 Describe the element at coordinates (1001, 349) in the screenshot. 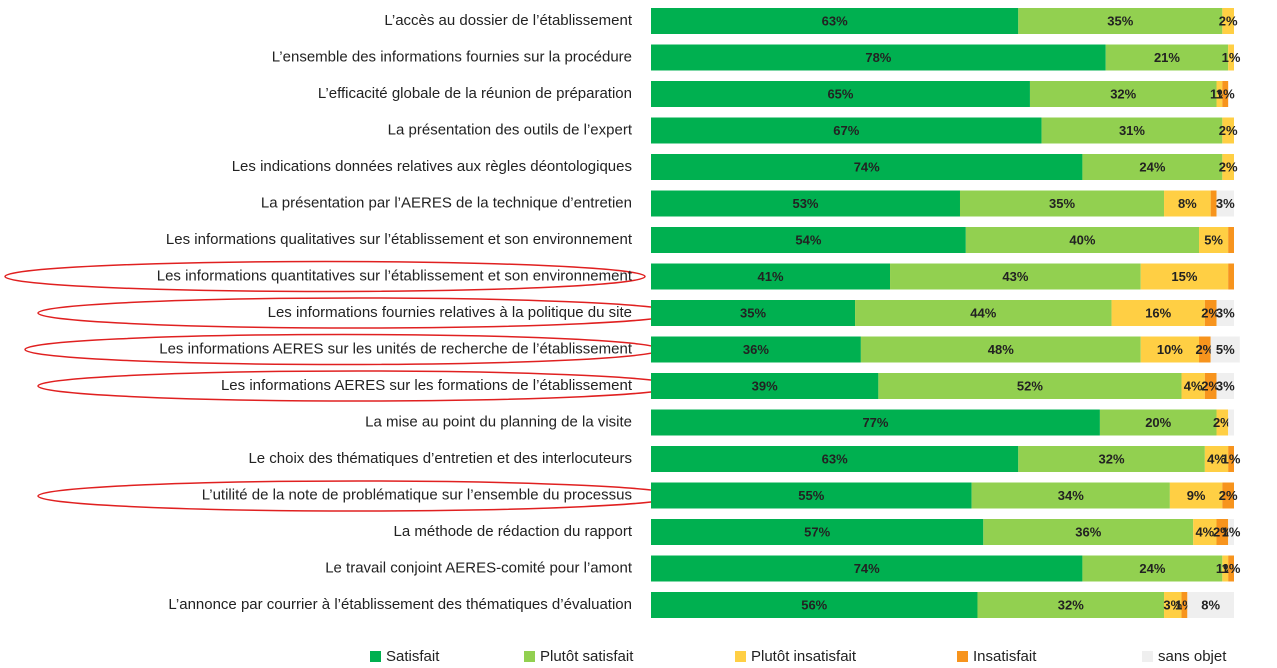

I see `value-label: 48%` at that location.